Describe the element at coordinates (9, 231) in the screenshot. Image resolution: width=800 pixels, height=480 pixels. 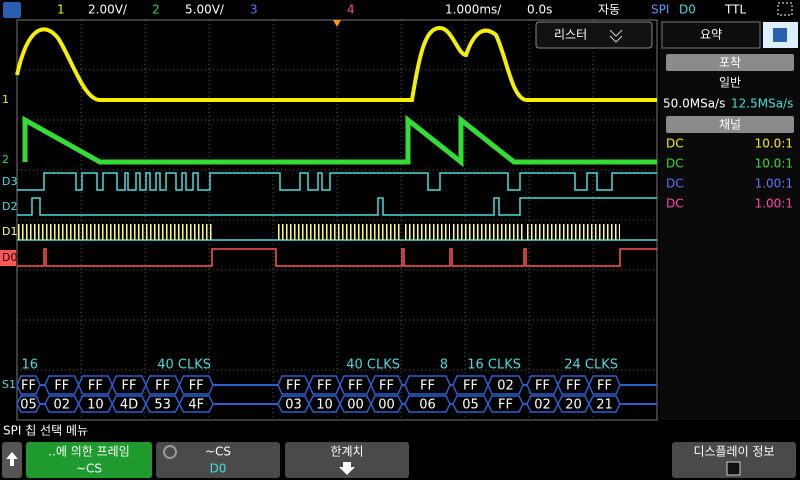
I see `channel-label: D1` at that location.